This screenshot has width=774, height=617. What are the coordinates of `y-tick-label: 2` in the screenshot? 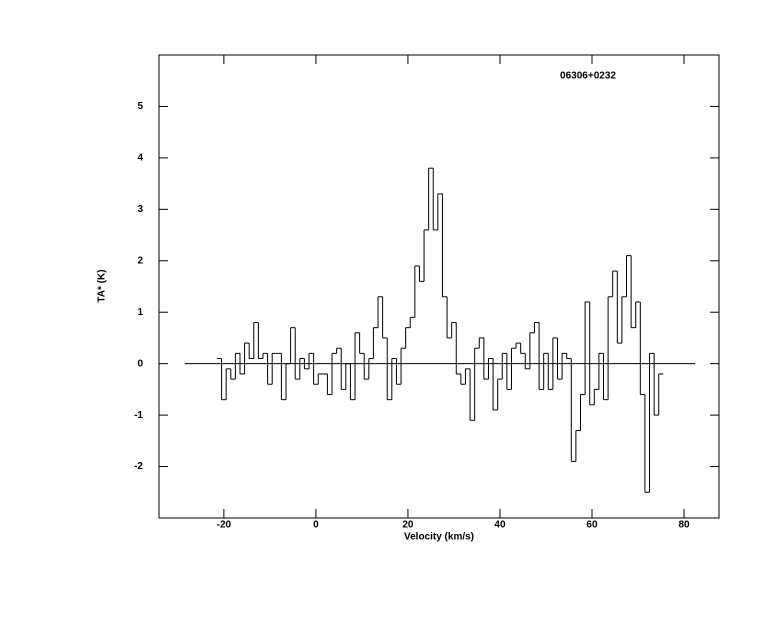 It's located at (140, 260).